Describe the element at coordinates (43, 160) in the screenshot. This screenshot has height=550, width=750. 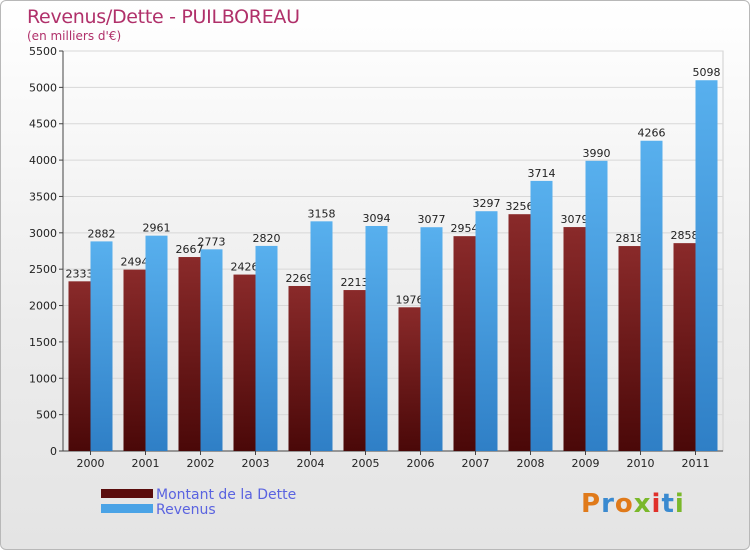
I see `y-tick-label: 4000` at that location.